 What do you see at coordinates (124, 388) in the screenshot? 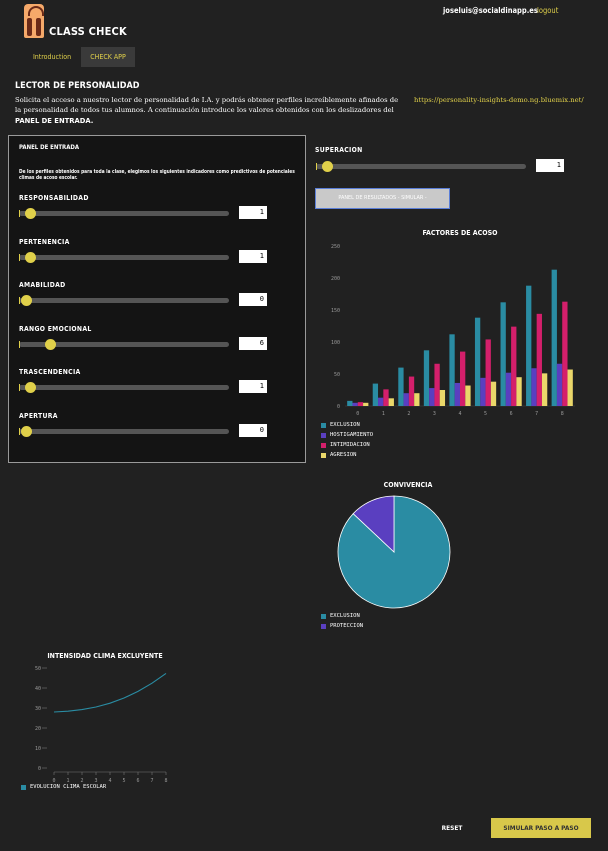
I see `trascendencia-slider-track` at bounding box center [124, 388].